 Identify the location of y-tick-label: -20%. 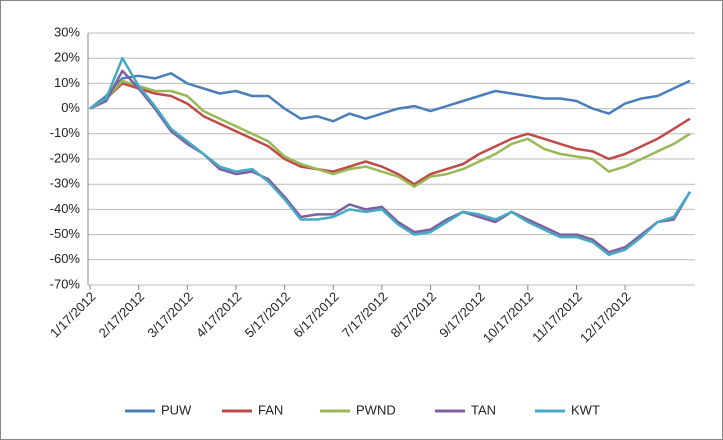
(65, 157).